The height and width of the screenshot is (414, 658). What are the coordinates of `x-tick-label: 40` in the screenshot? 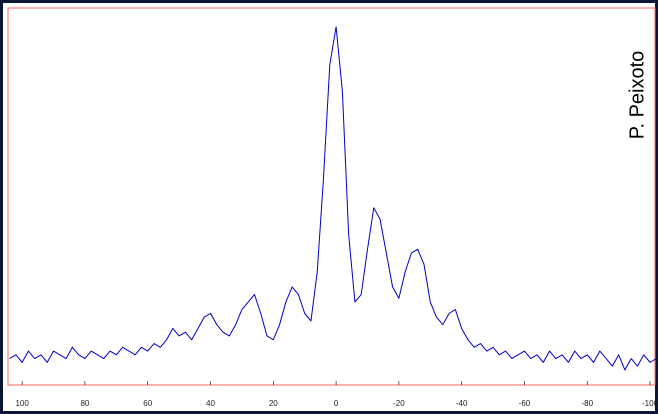 It's located at (210, 403).